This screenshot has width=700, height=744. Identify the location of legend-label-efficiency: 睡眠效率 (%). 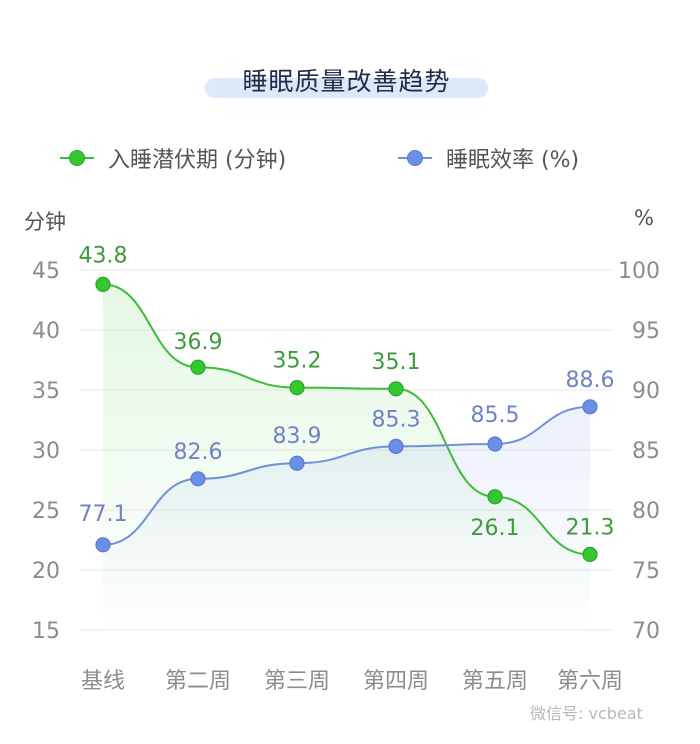
(513, 160).